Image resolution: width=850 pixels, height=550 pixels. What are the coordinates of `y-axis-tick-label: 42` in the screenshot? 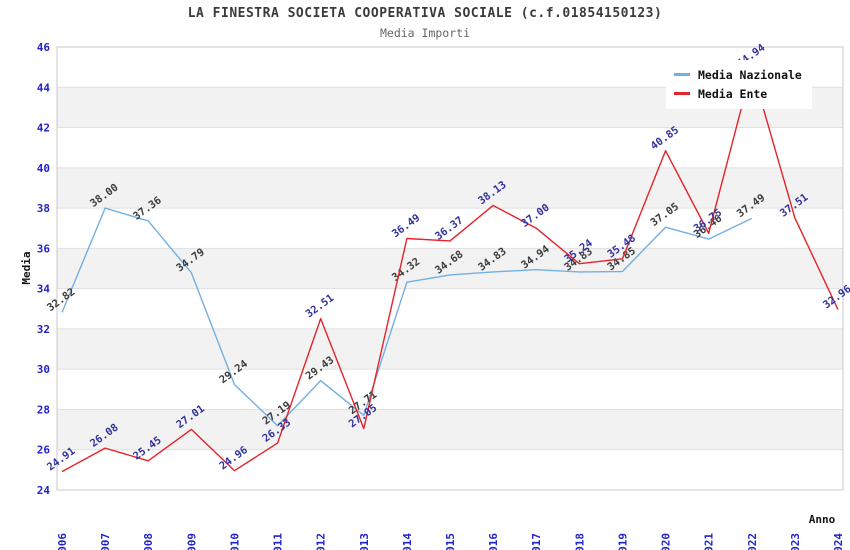 It's located at (43, 128).